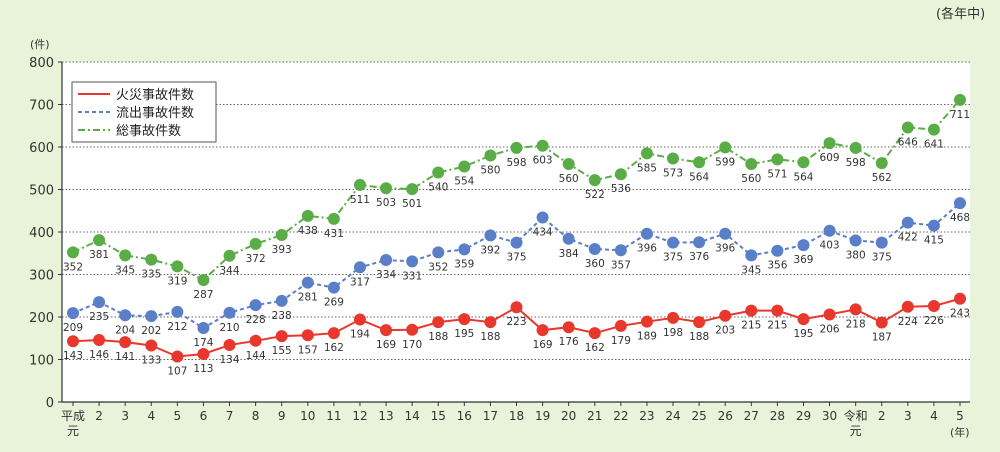  Describe the element at coordinates (673, 258) in the screenshot. I see `data-label-s1-23: 375` at that location.